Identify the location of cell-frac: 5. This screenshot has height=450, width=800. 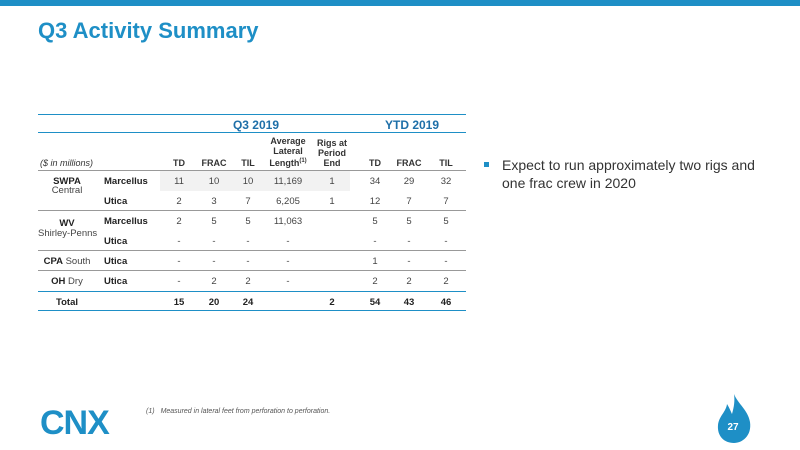
(214, 221).